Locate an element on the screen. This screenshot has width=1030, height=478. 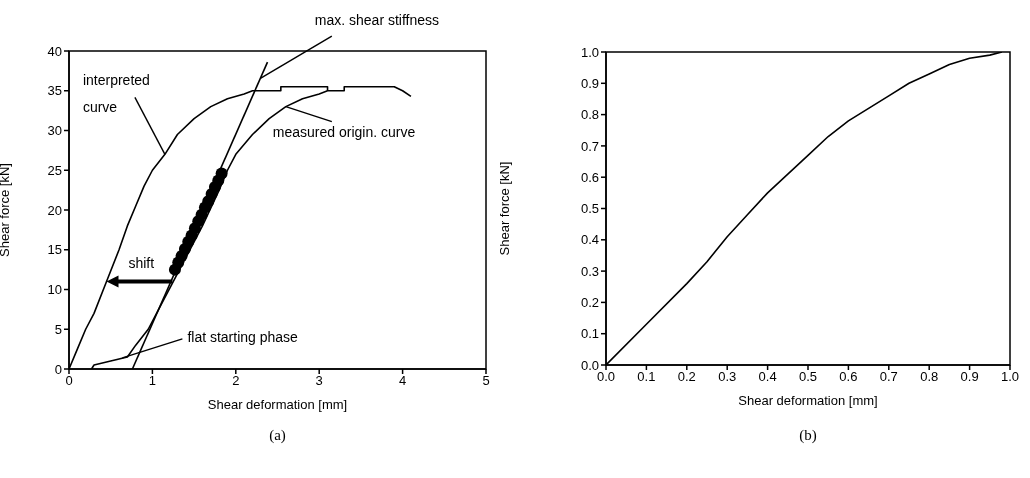
y-tick-label: 0.3 is located at coordinates (589, 271).